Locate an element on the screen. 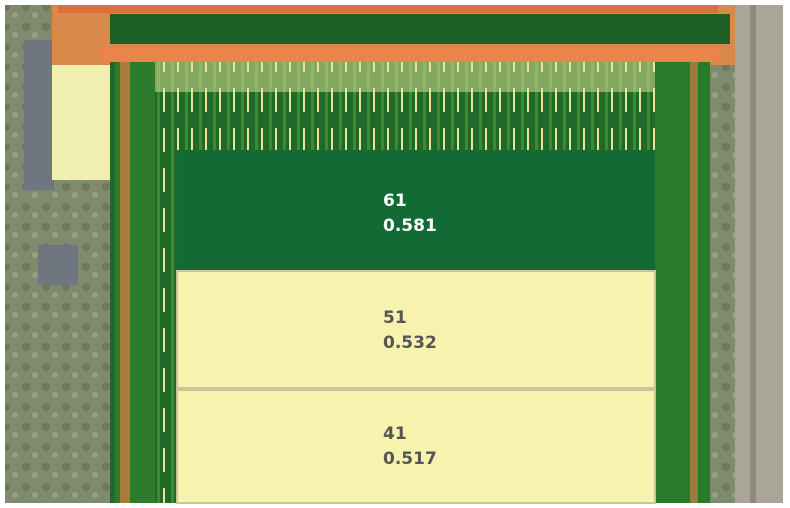 The width and height of the screenshot is (790, 508). plot: 61 0.581 is located at coordinates (416, 210).